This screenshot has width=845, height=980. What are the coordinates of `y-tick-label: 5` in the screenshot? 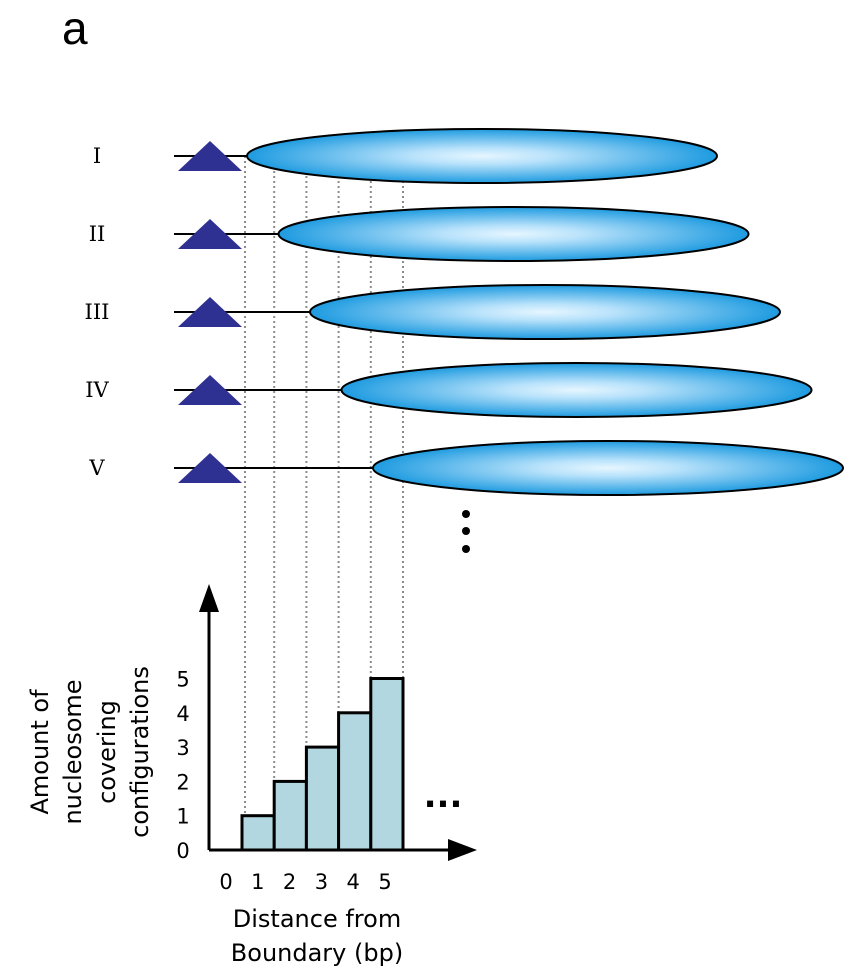 It's located at (182, 680).